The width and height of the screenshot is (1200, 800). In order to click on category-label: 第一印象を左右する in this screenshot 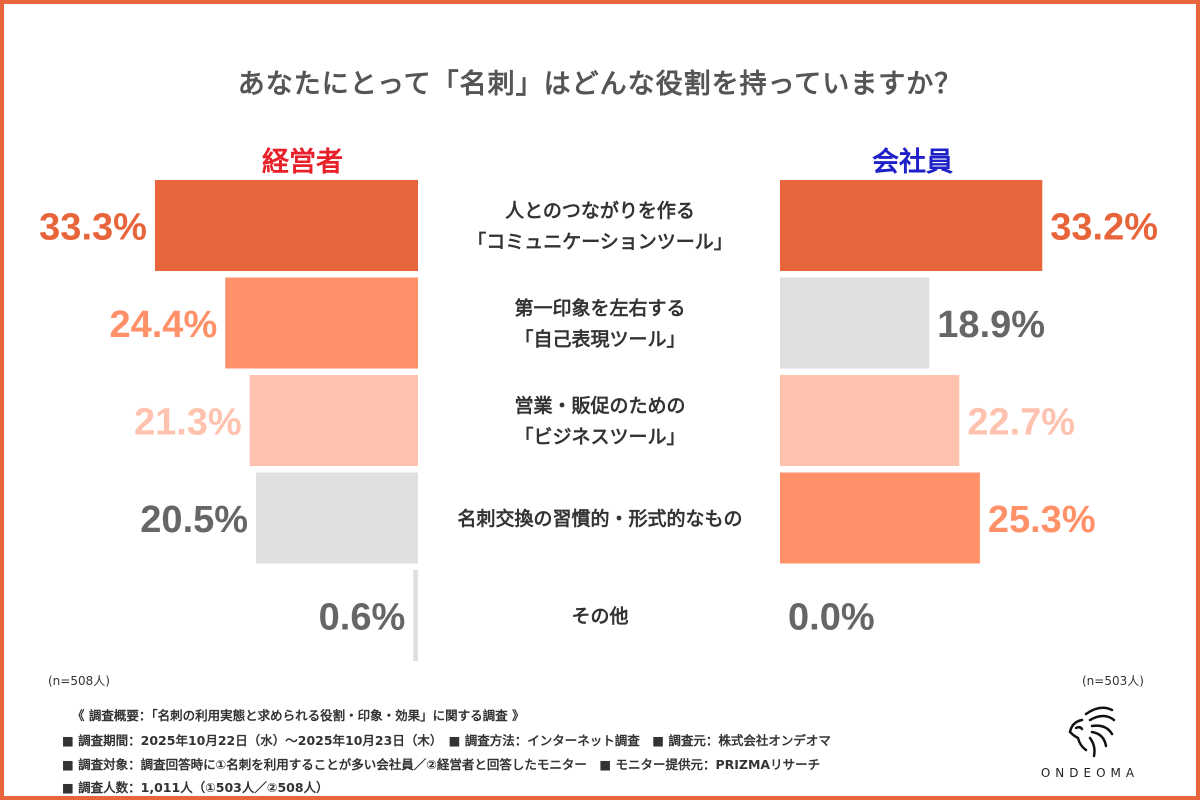, I will do `click(599, 308)`.